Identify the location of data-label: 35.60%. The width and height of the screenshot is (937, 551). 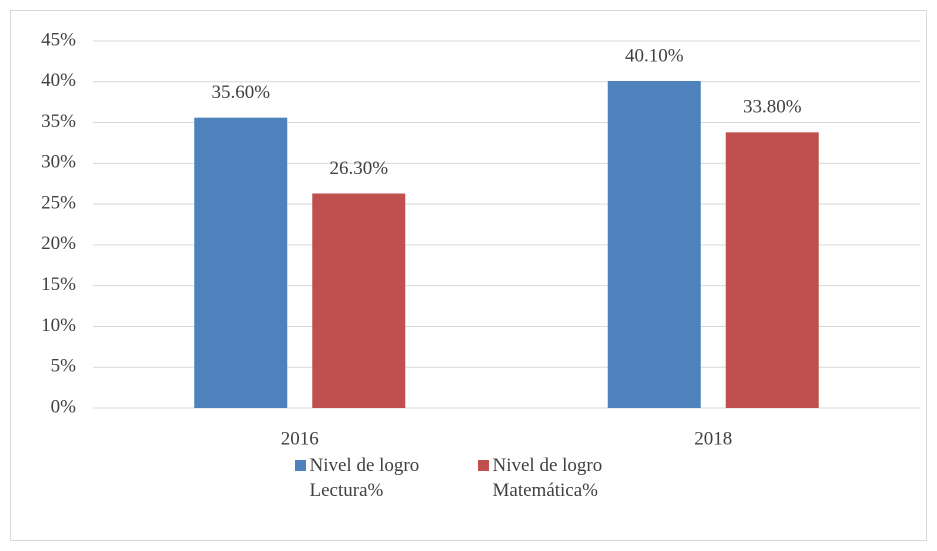
(240, 92).